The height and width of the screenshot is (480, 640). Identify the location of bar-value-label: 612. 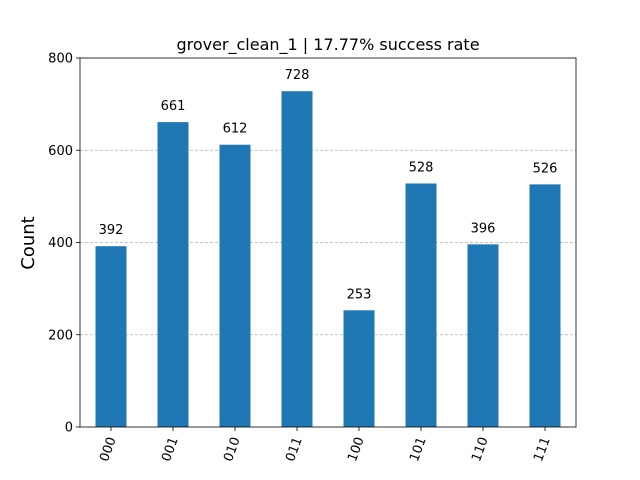
(235, 129).